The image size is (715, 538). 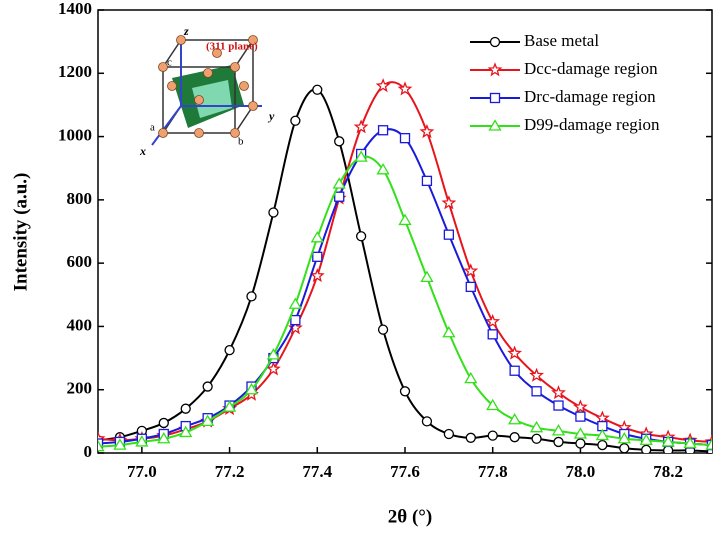 What do you see at coordinates (75, 9) in the screenshot?
I see `y-tick-label: 1400` at bounding box center [75, 9].